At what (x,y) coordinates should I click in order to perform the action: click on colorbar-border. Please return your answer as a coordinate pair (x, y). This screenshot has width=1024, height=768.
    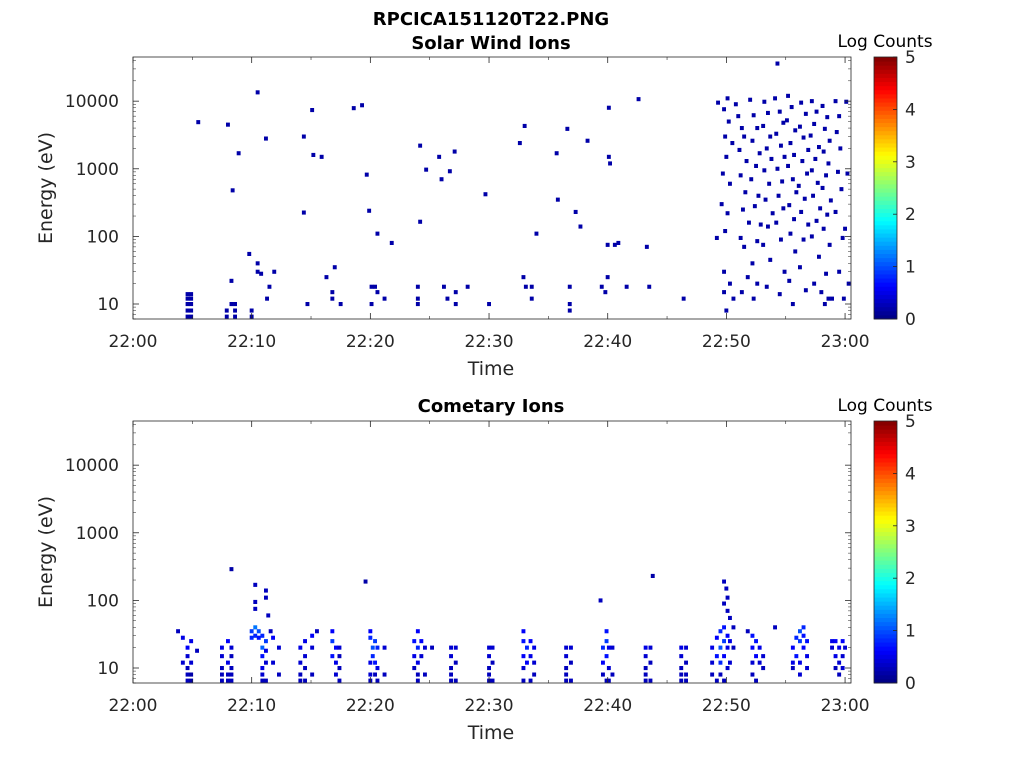
    Looking at the image, I should click on (885, 552).